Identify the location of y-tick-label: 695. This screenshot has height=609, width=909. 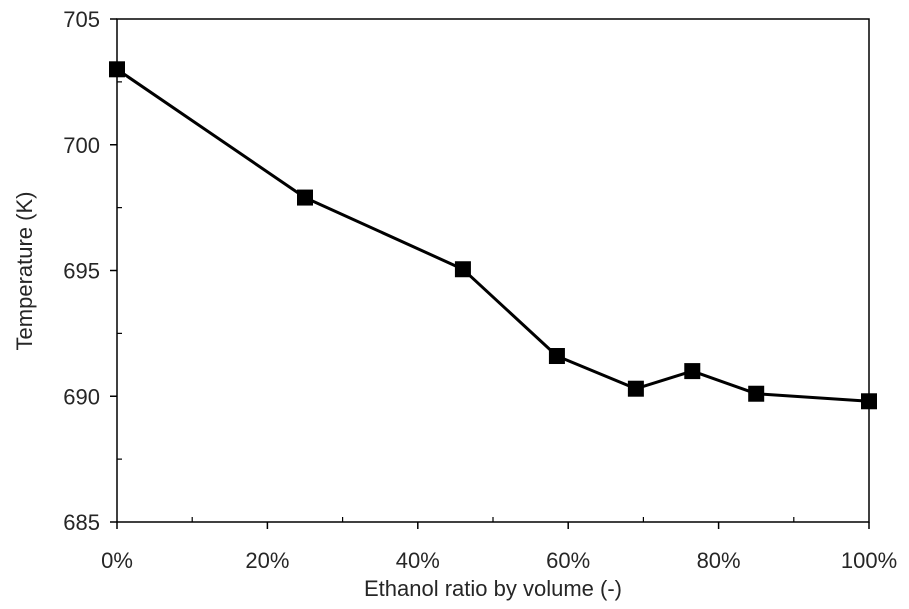
(81, 271).